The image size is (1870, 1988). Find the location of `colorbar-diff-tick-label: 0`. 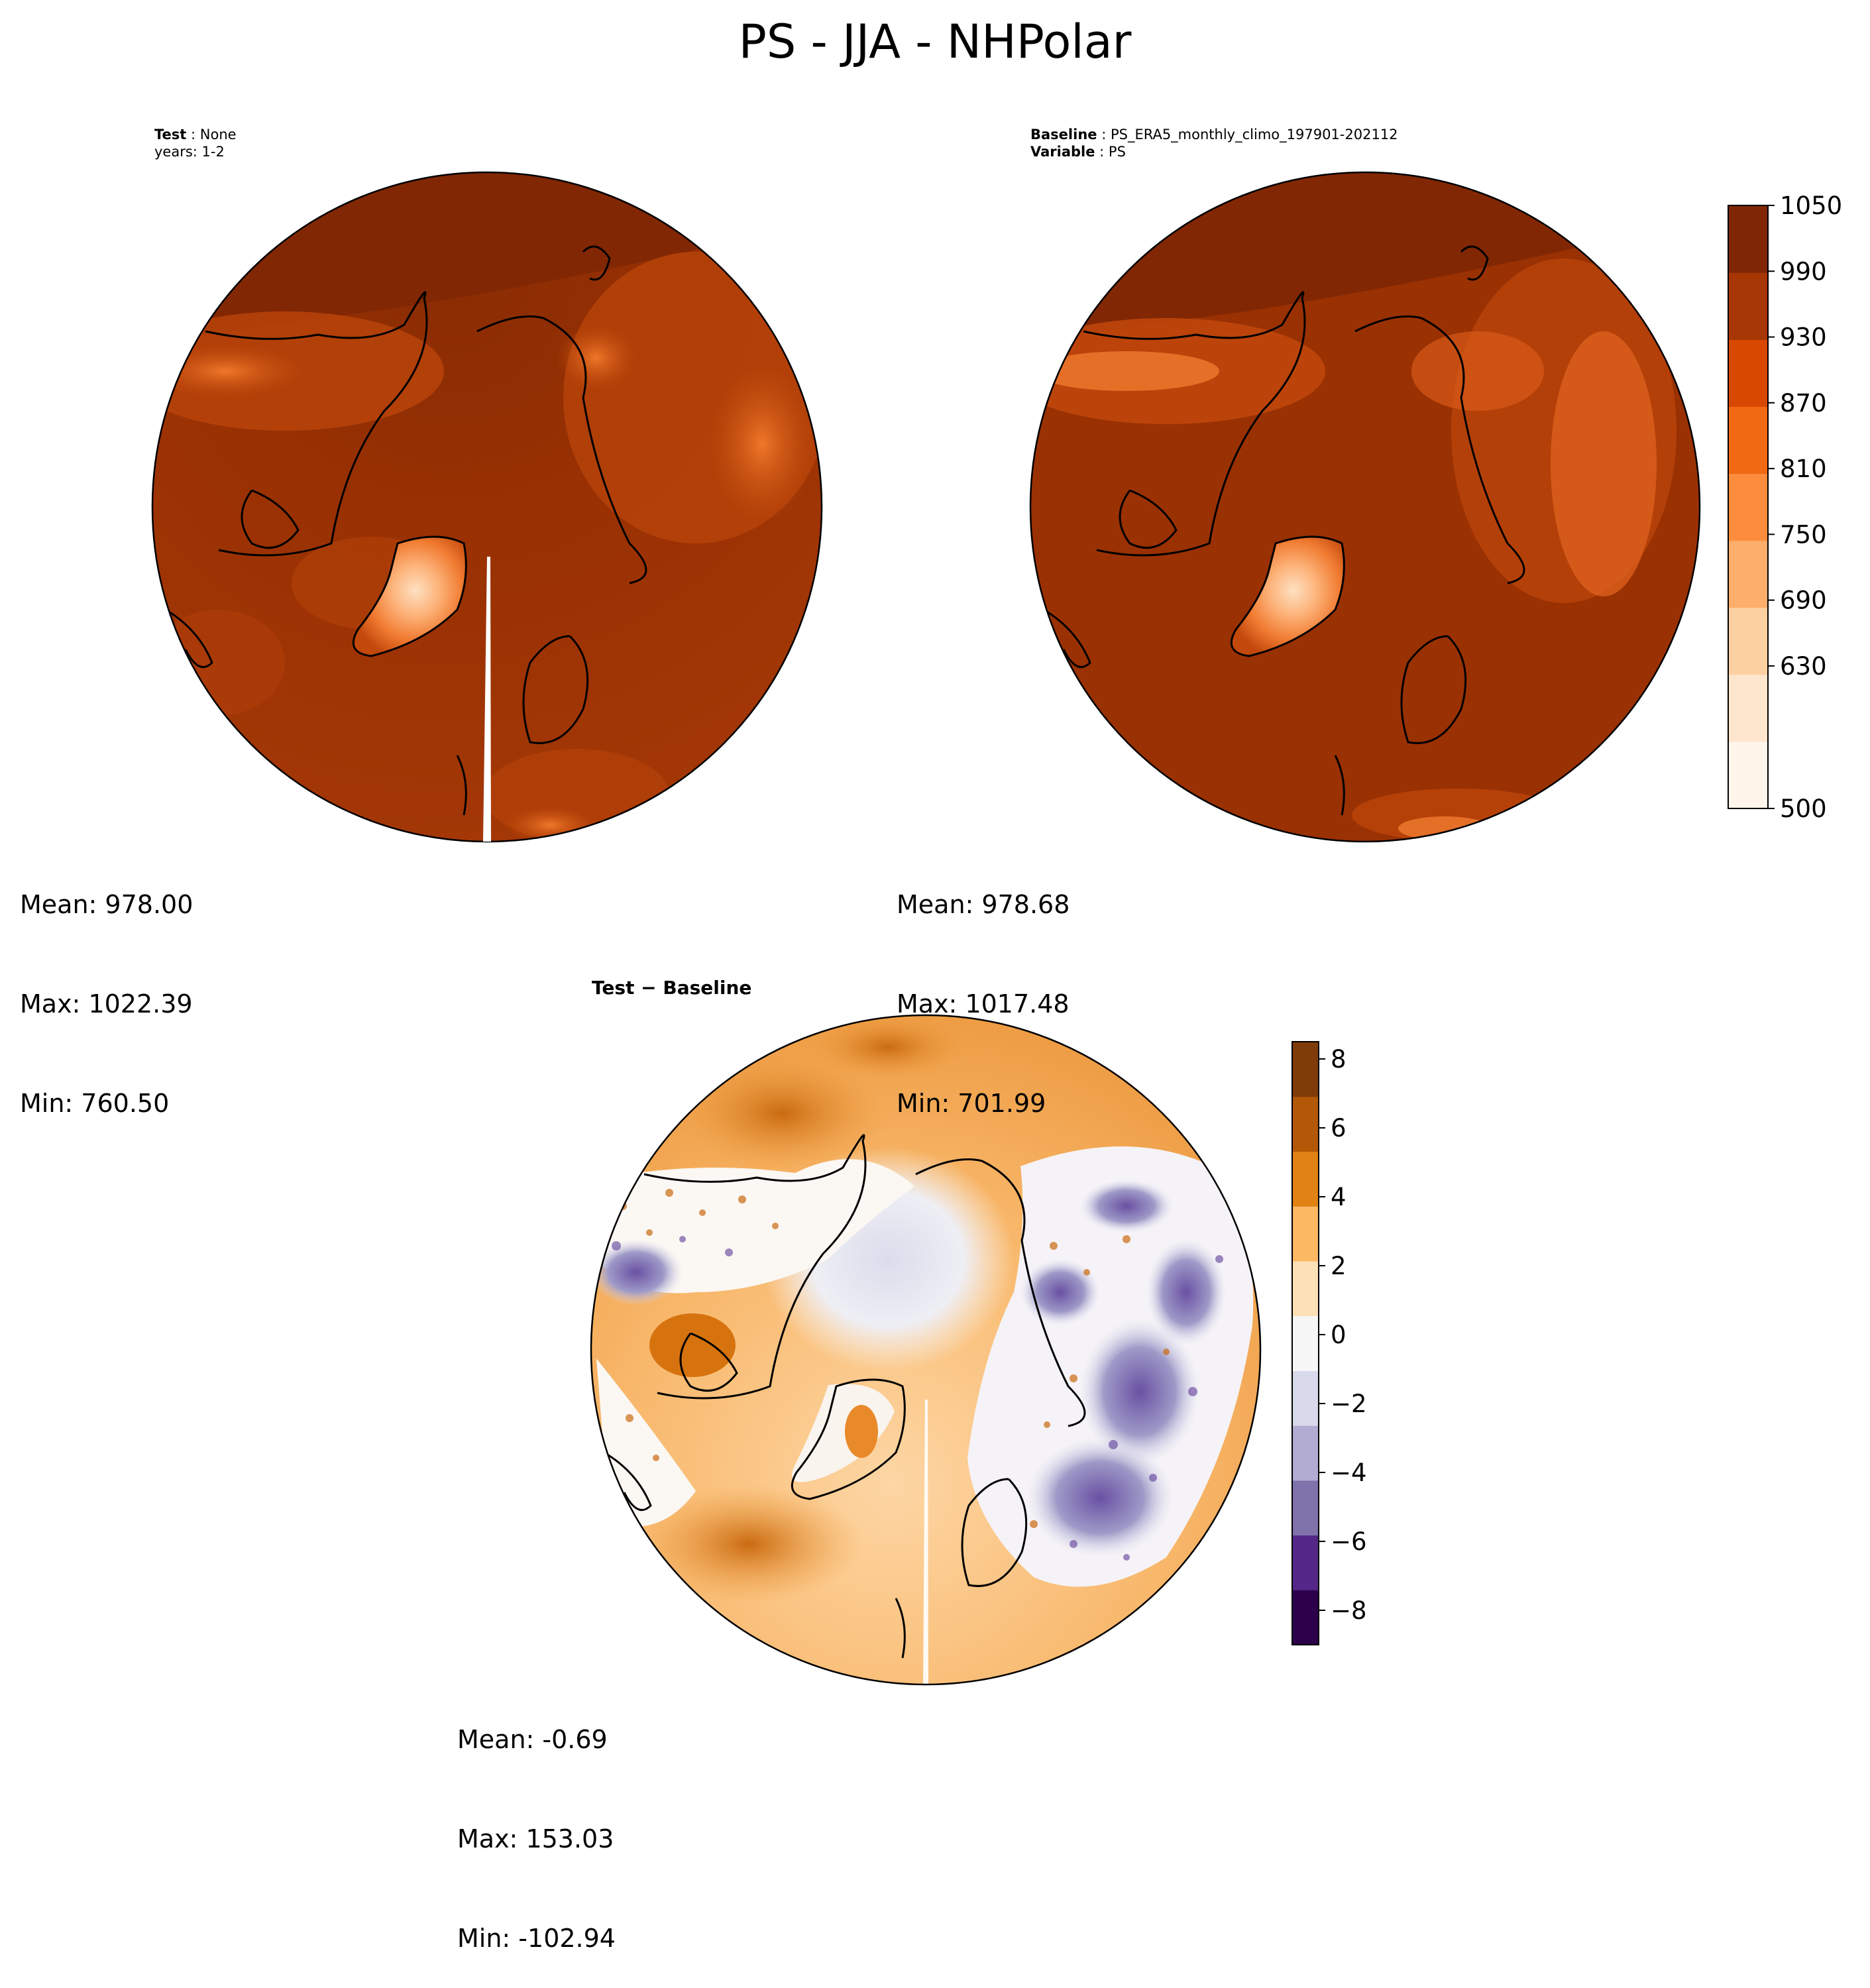

colorbar-diff-tick-label: 0 is located at coordinates (1339, 1335).